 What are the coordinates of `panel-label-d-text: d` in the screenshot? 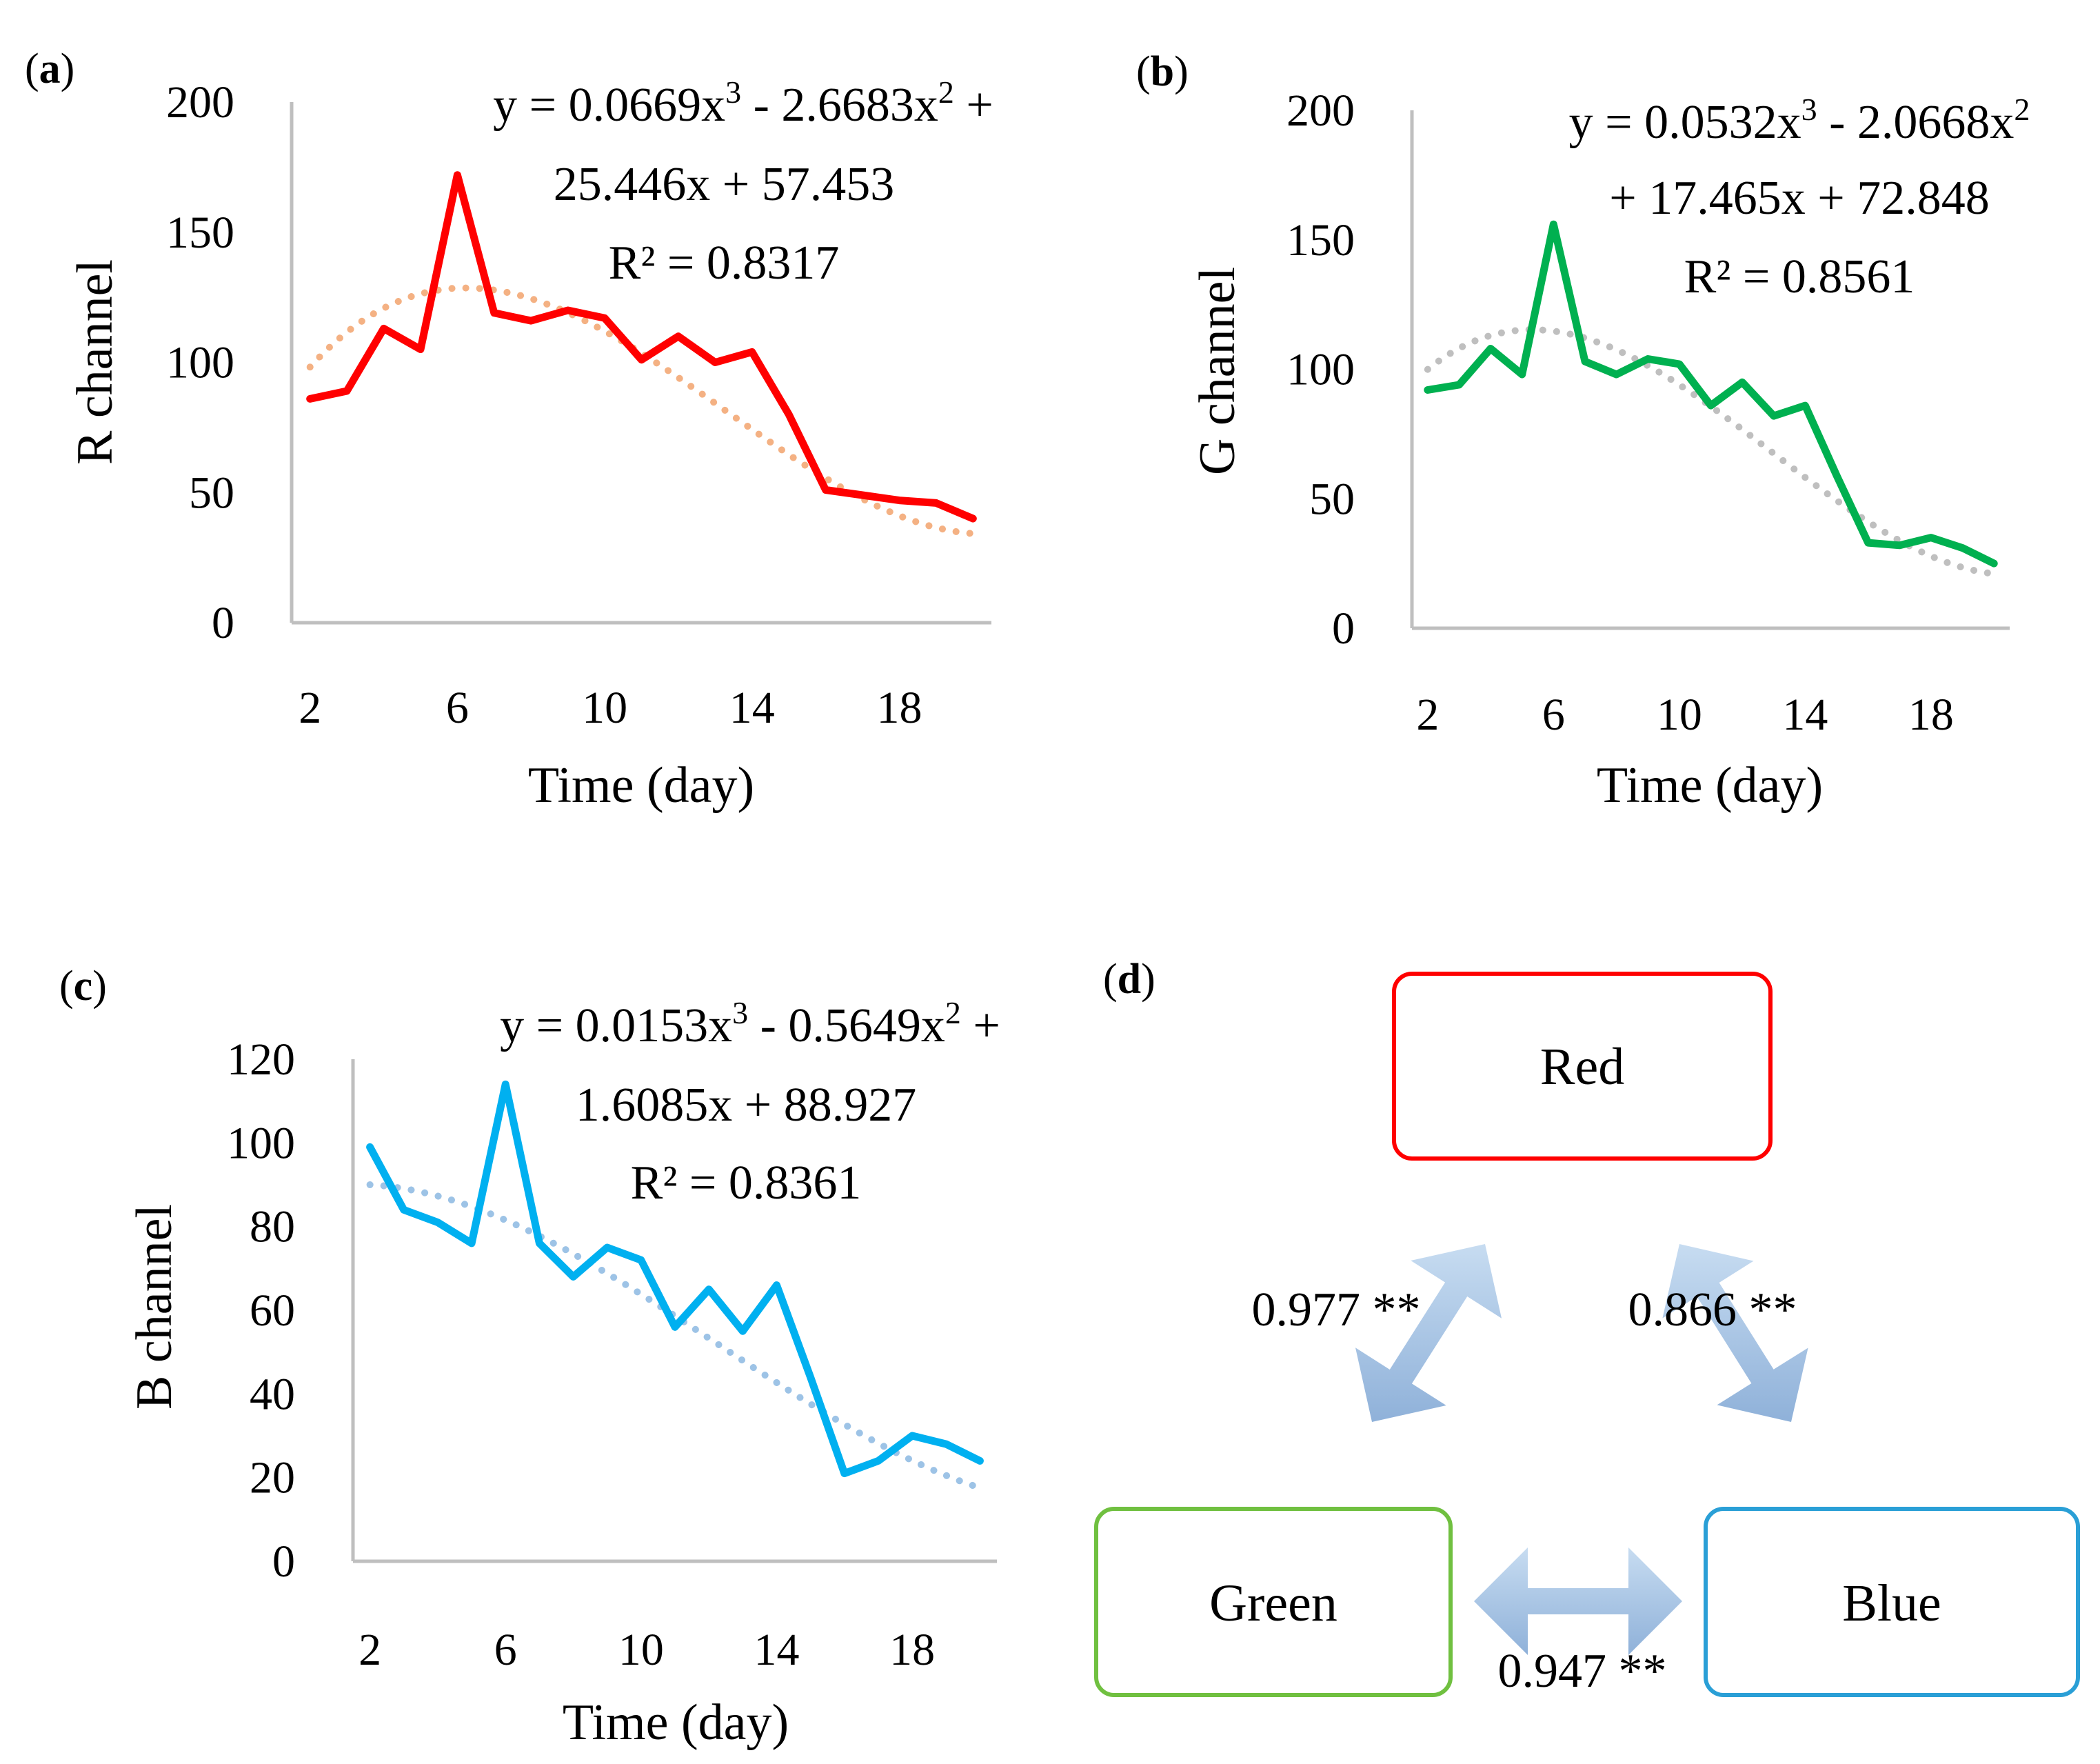 It's located at (1129, 979).